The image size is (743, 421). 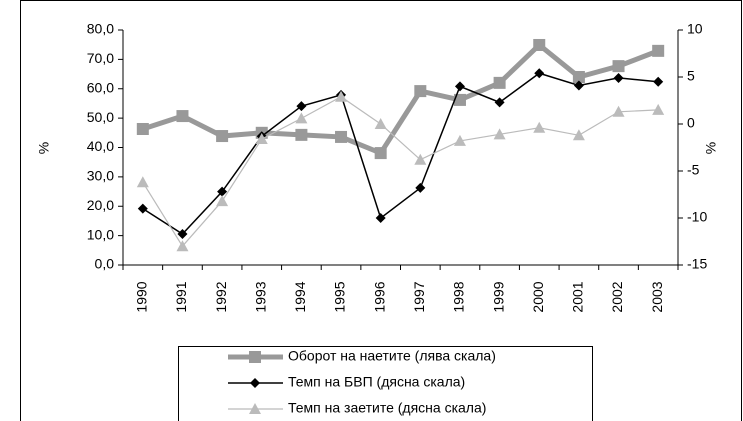 I want to click on x-tick-label: 1992, so click(x=221, y=296).